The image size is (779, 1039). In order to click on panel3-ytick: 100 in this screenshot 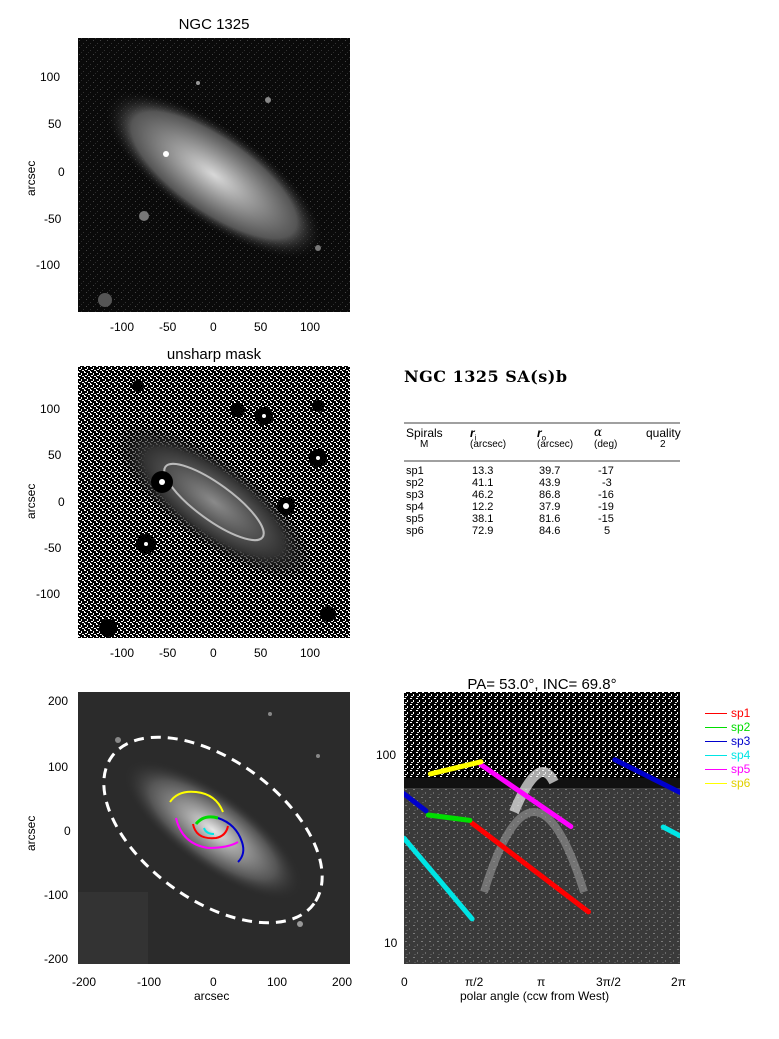, I will do `click(58, 767)`.